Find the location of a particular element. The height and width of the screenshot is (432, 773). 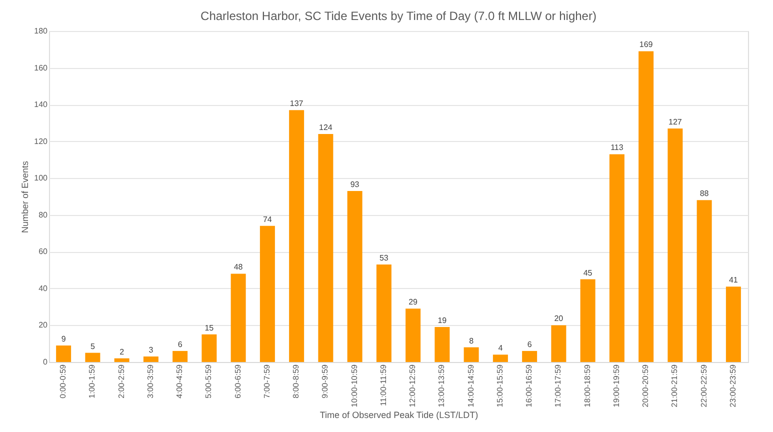

data-label: 9 is located at coordinates (63, 339).